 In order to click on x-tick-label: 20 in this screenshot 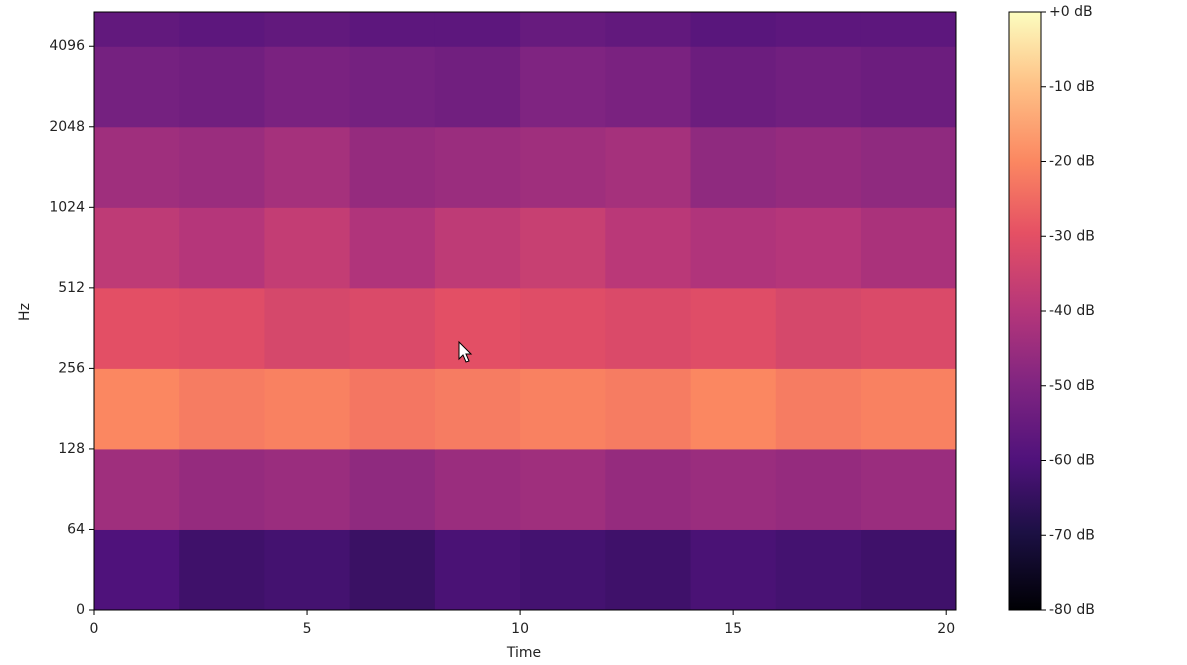, I will do `click(946, 629)`.